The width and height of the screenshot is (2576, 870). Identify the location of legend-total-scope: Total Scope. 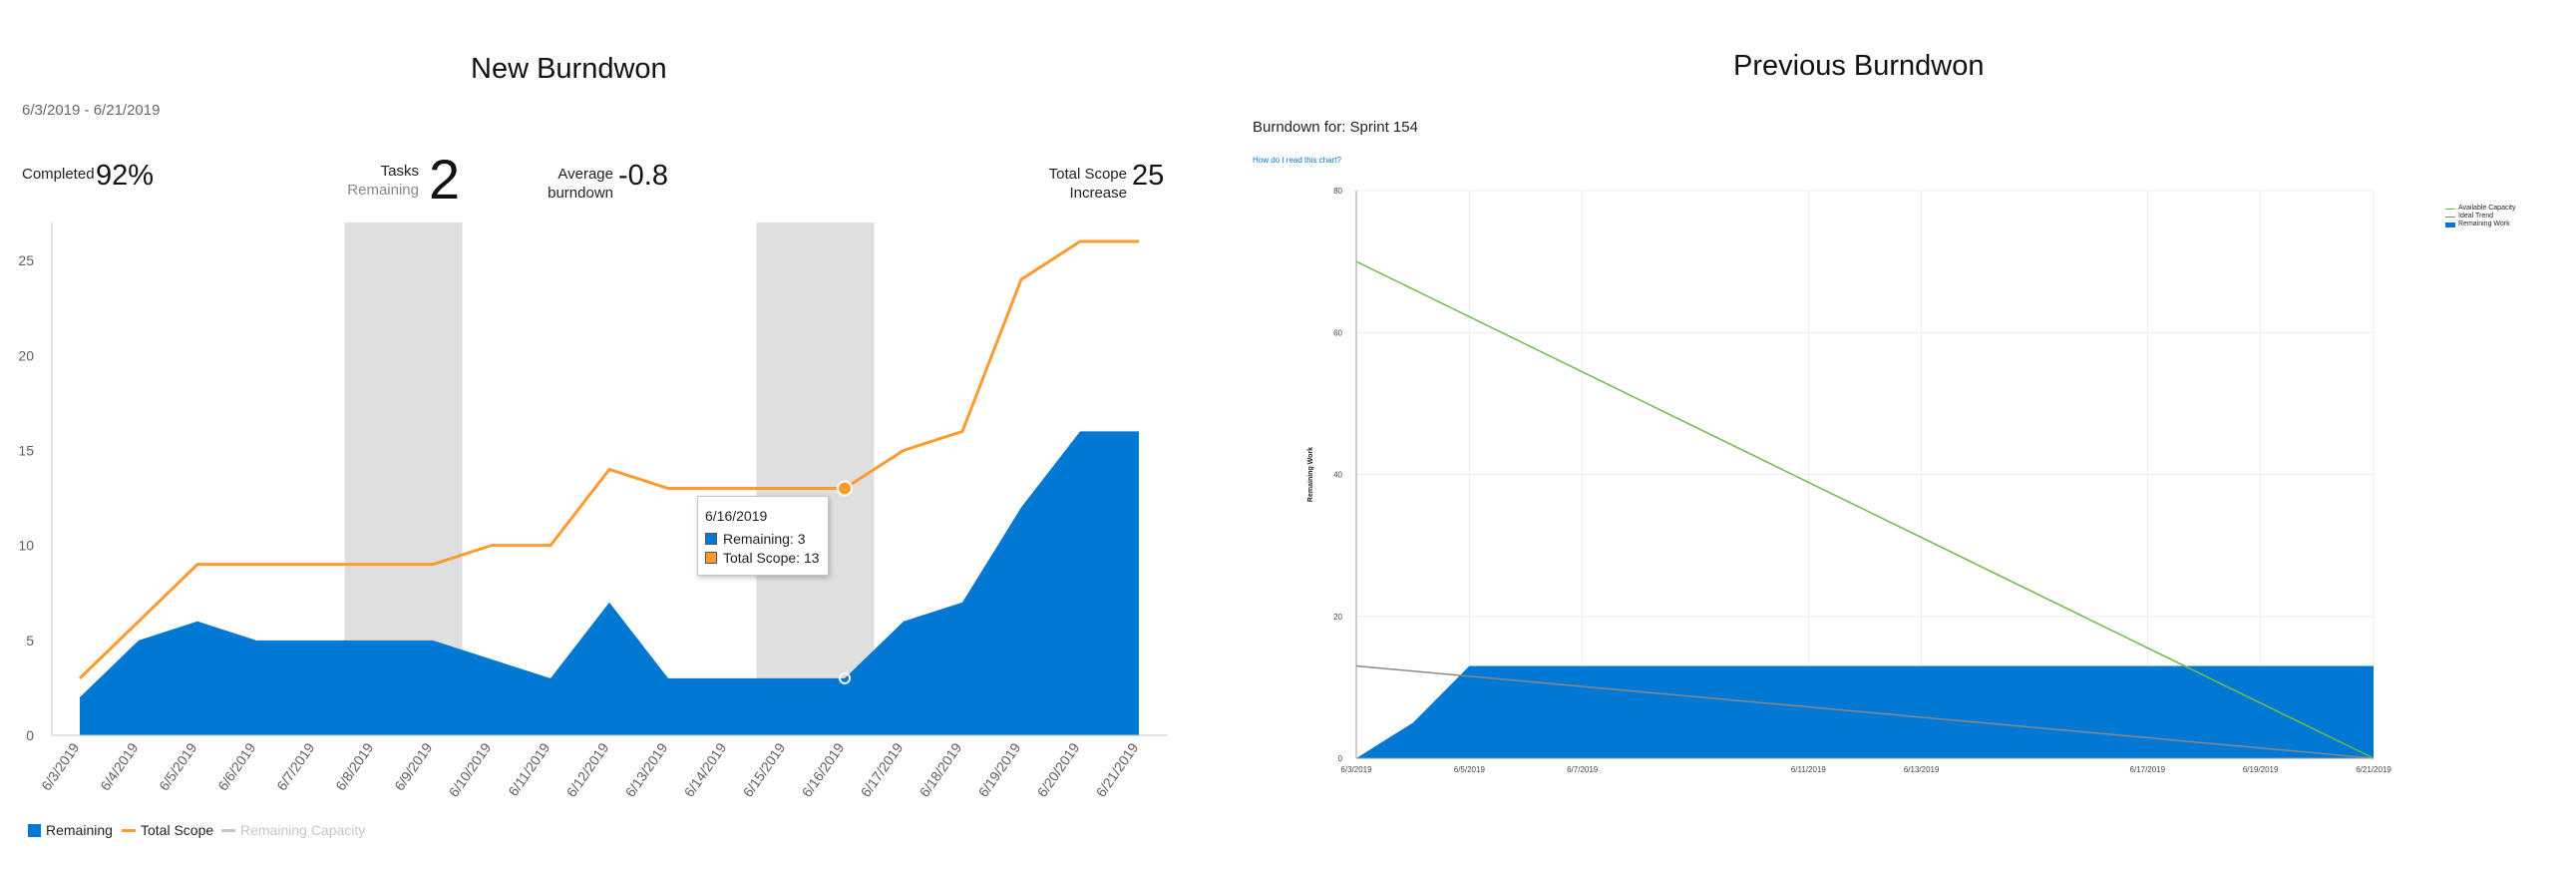
(168, 830).